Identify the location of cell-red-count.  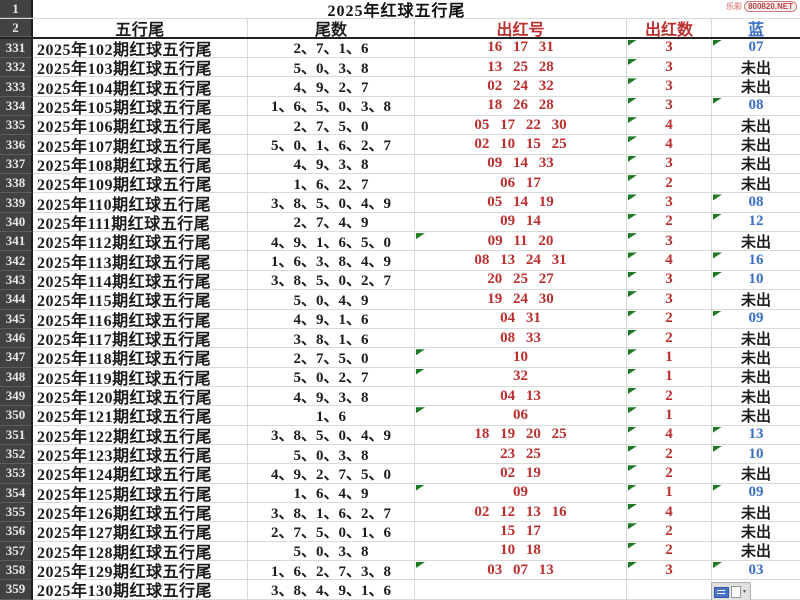
(669, 590).